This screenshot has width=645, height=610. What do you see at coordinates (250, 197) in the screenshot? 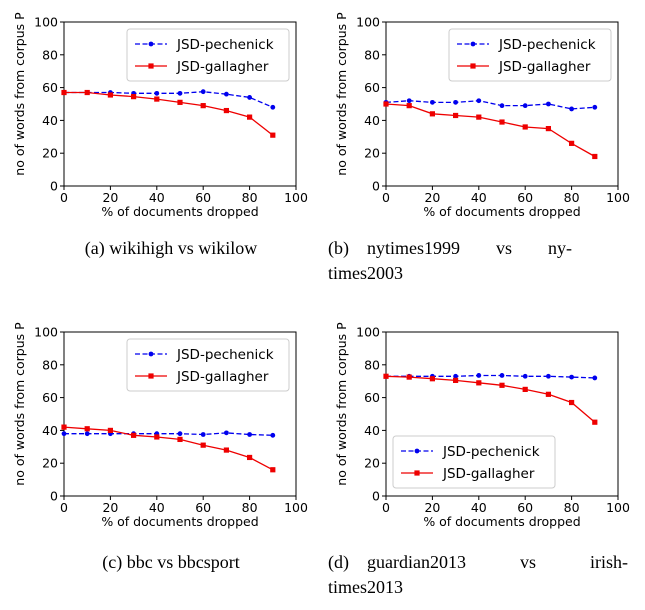
I see `x-tick-label-a-4: 80` at bounding box center [250, 197].